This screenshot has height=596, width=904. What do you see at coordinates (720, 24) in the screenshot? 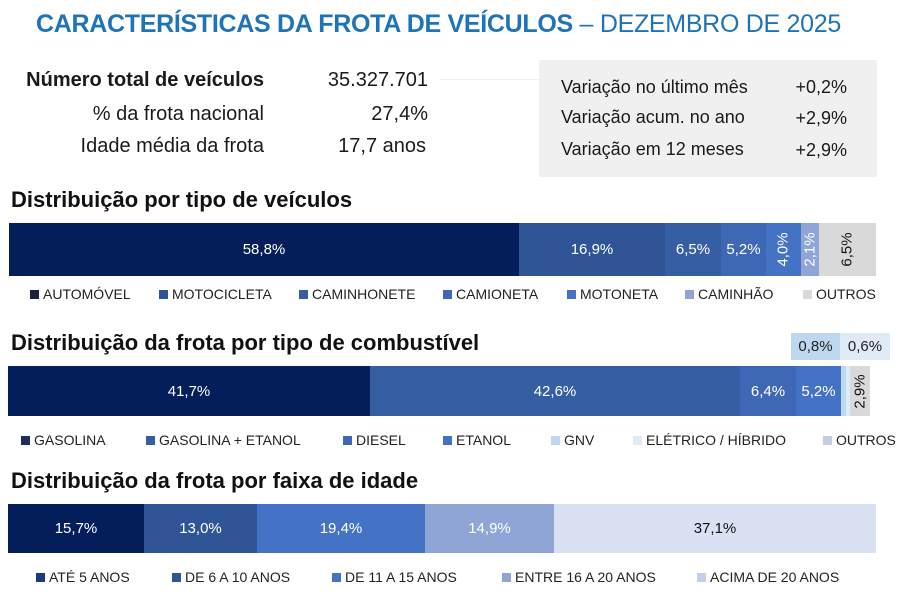
I see `page-title-period: DEZEMBRO DE 2025` at bounding box center [720, 24].